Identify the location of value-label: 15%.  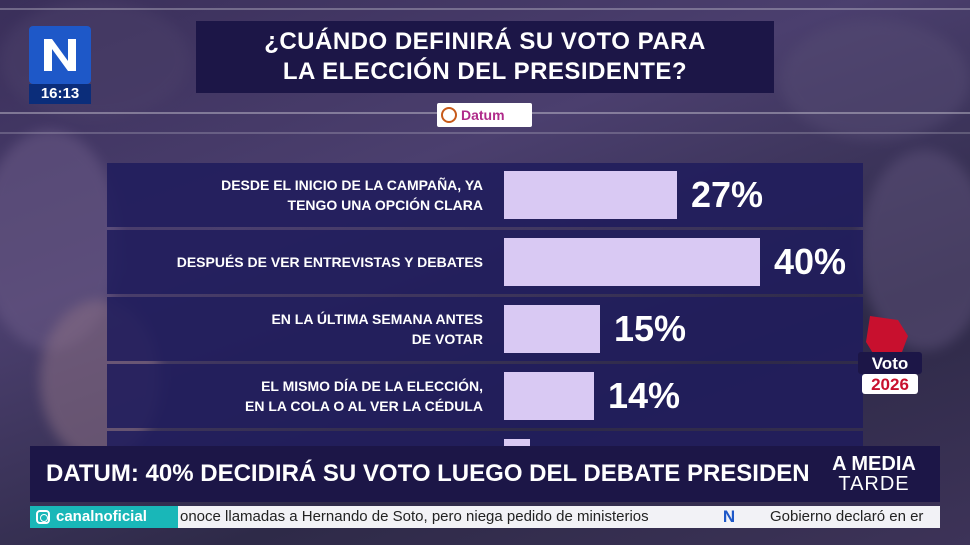
(650, 328).